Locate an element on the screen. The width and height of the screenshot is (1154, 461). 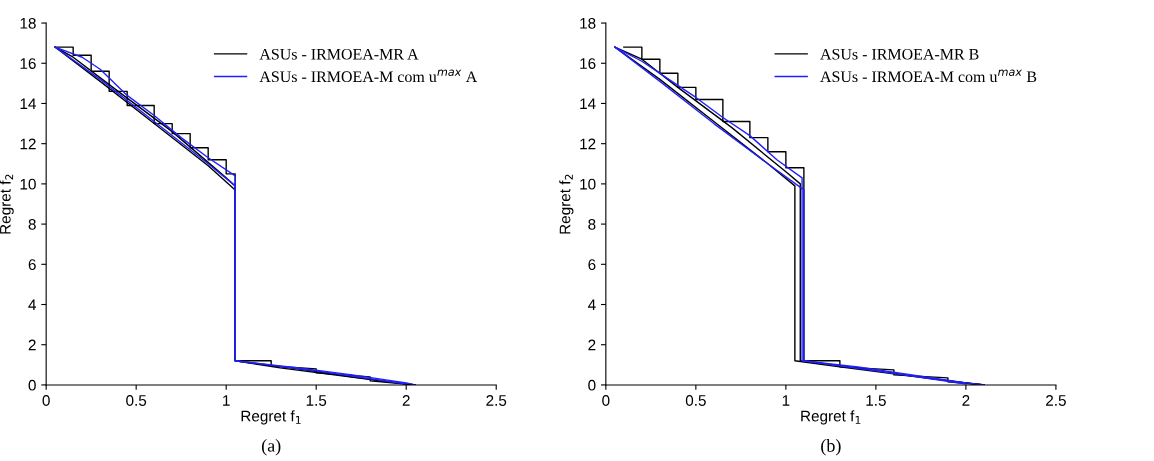
legend-label: ASUs - IRMOEA-MR B is located at coordinates (899, 54).